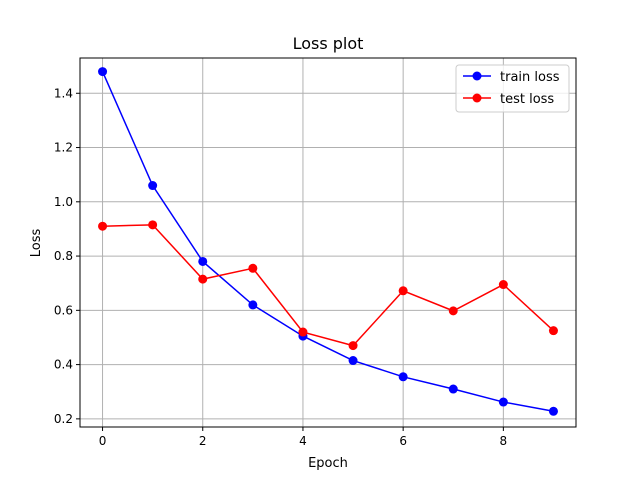  What do you see at coordinates (63, 256) in the screenshot?
I see `y-tick-label: 0.8` at bounding box center [63, 256].